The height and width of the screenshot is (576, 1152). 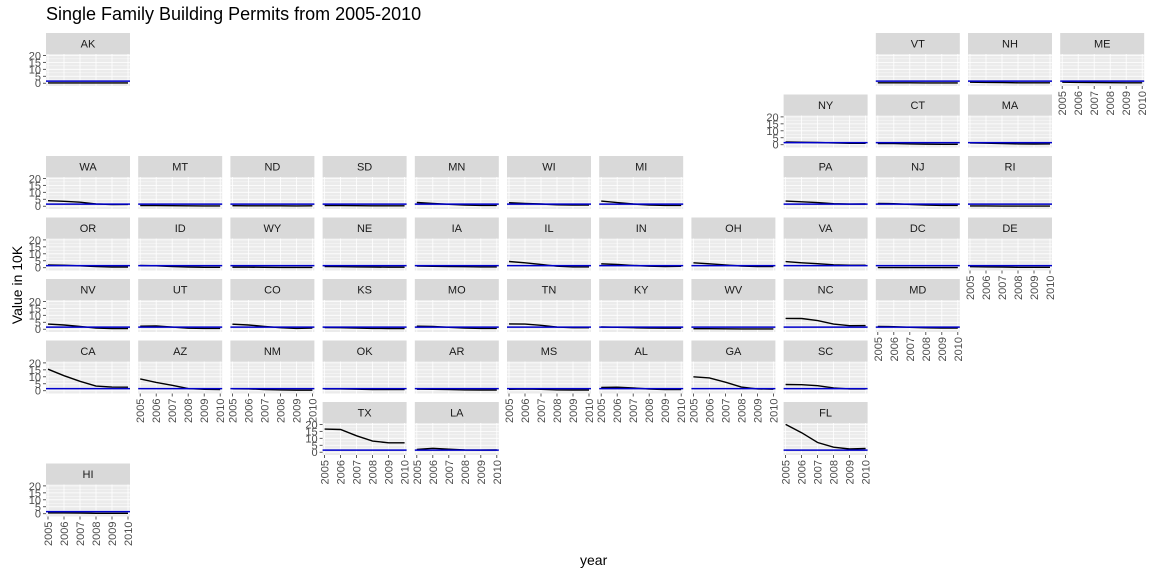 I want to click on panel-strip-label: SD, so click(x=364, y=168).